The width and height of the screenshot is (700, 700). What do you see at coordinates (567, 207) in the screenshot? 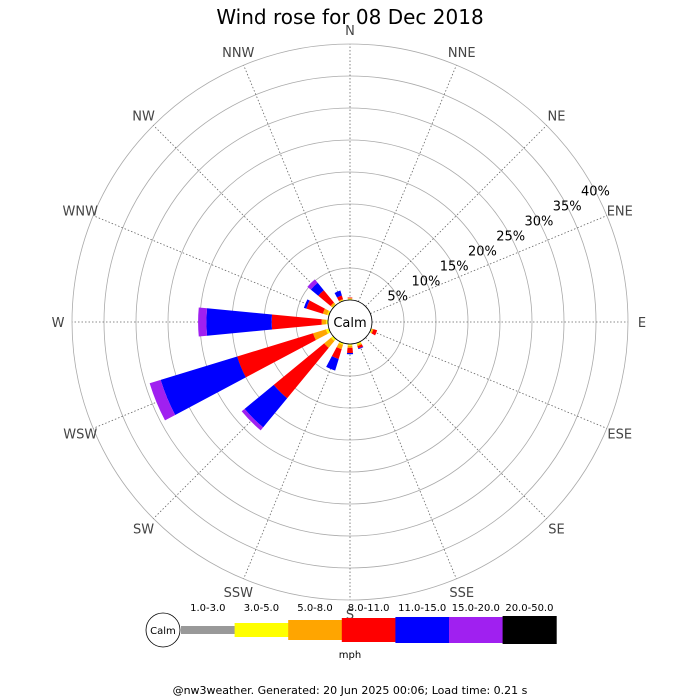
I see `radial-tick-35%: 35%` at bounding box center [567, 207].